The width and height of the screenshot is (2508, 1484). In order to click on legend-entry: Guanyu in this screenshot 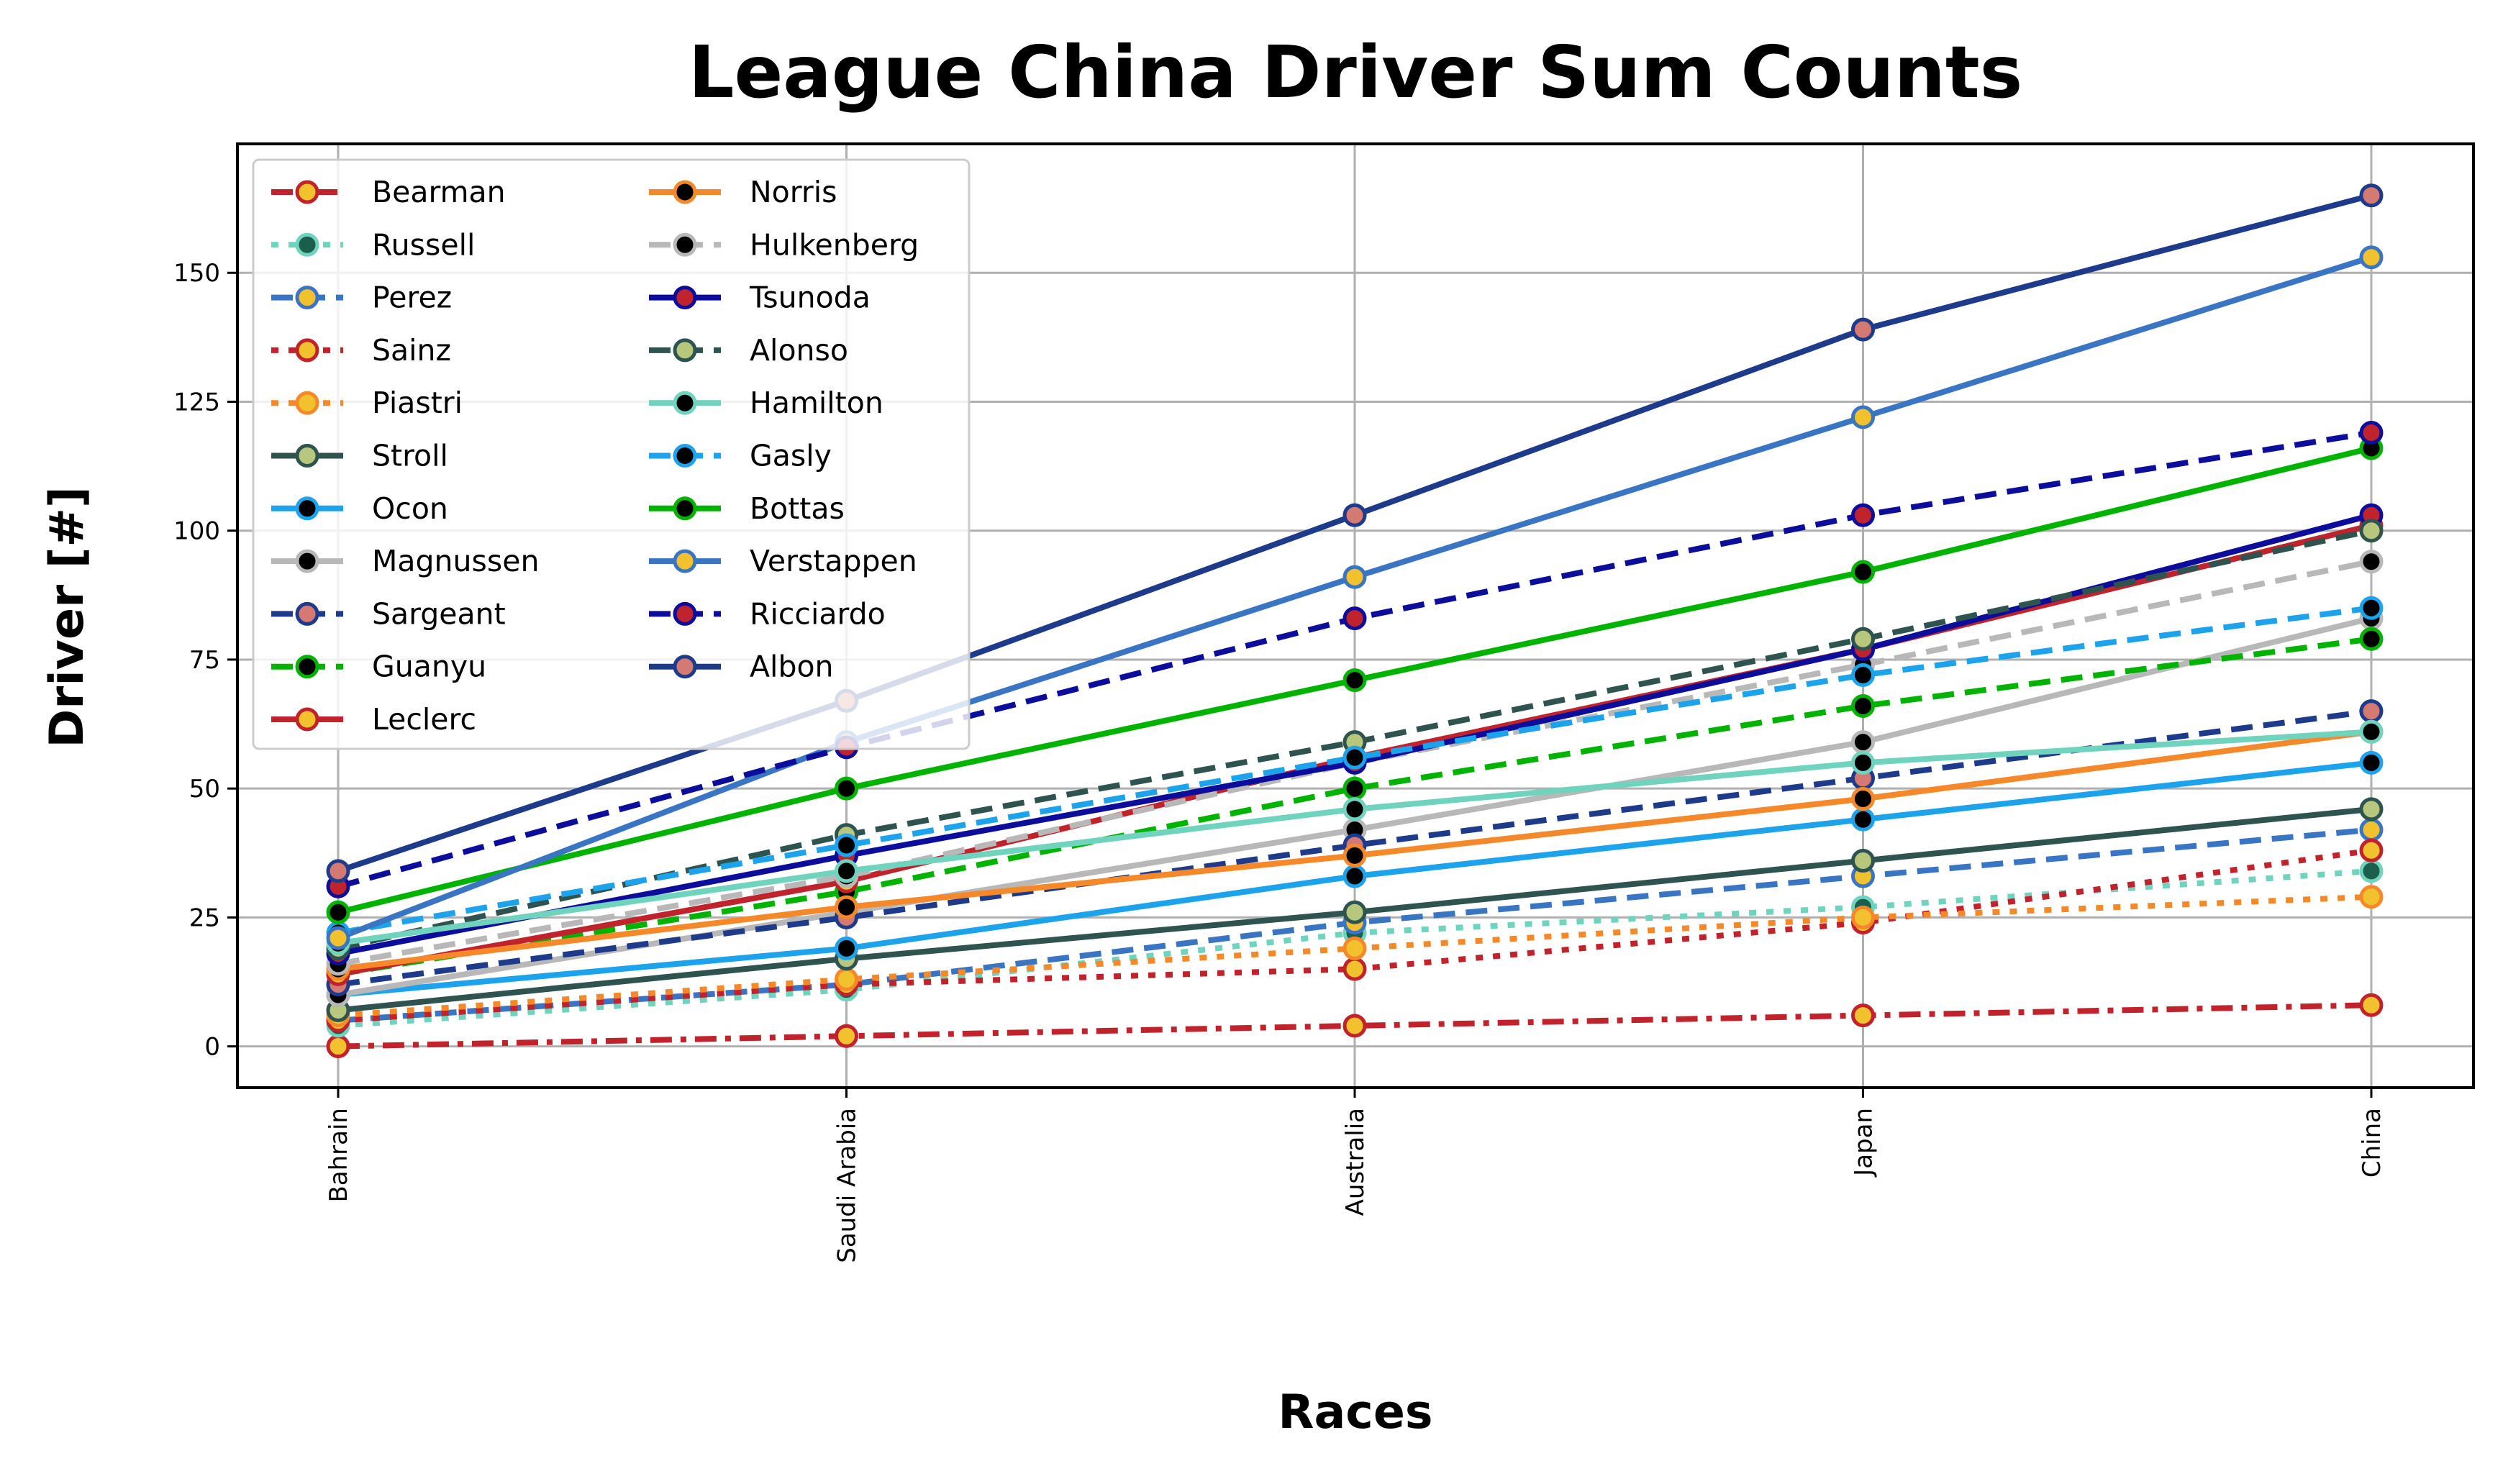, I will do `click(429, 667)`.